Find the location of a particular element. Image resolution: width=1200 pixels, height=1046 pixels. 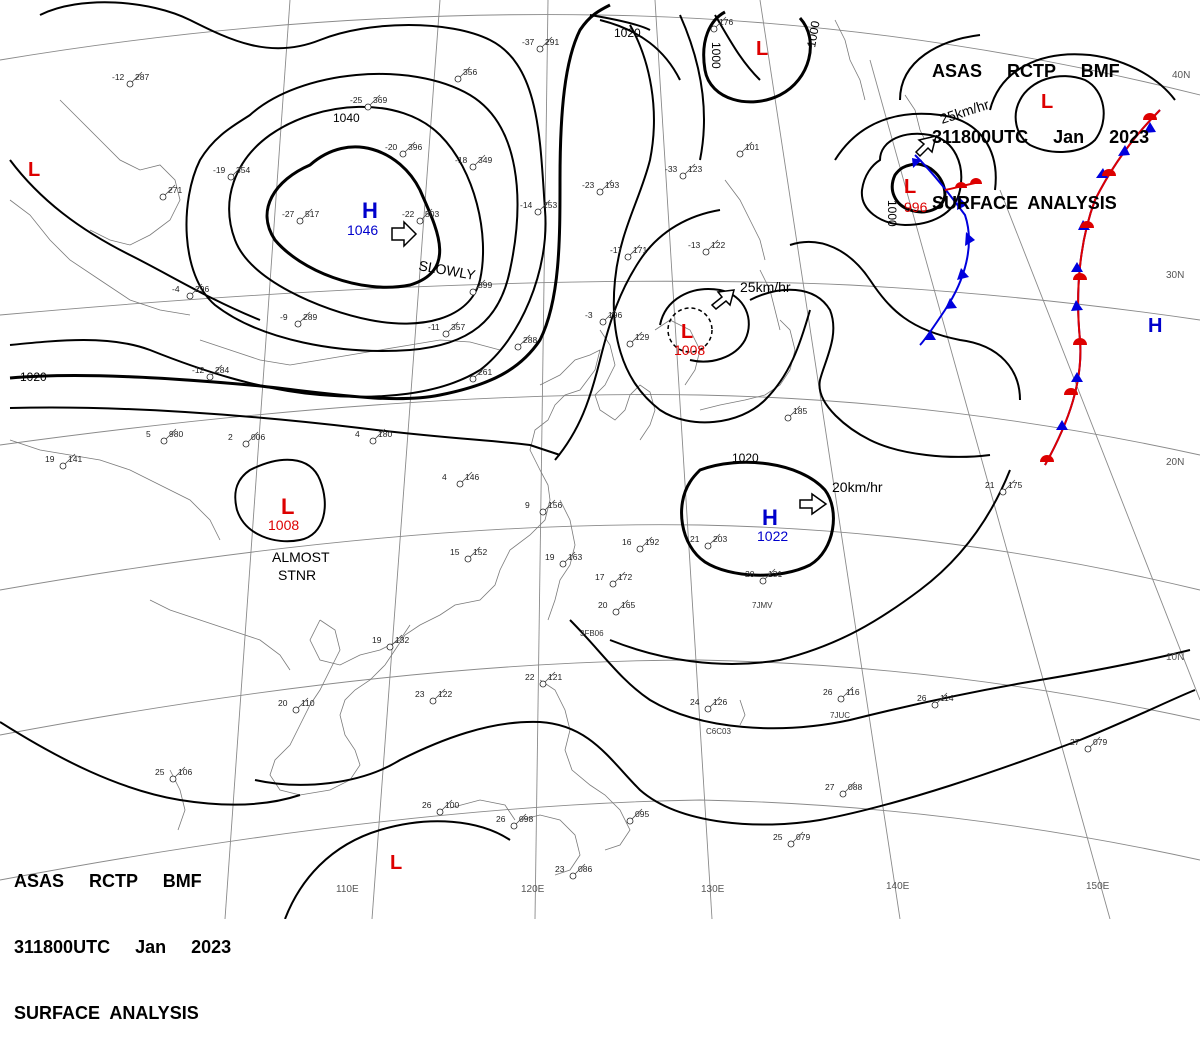

station-temp: -14 is located at coordinates (526, 205).